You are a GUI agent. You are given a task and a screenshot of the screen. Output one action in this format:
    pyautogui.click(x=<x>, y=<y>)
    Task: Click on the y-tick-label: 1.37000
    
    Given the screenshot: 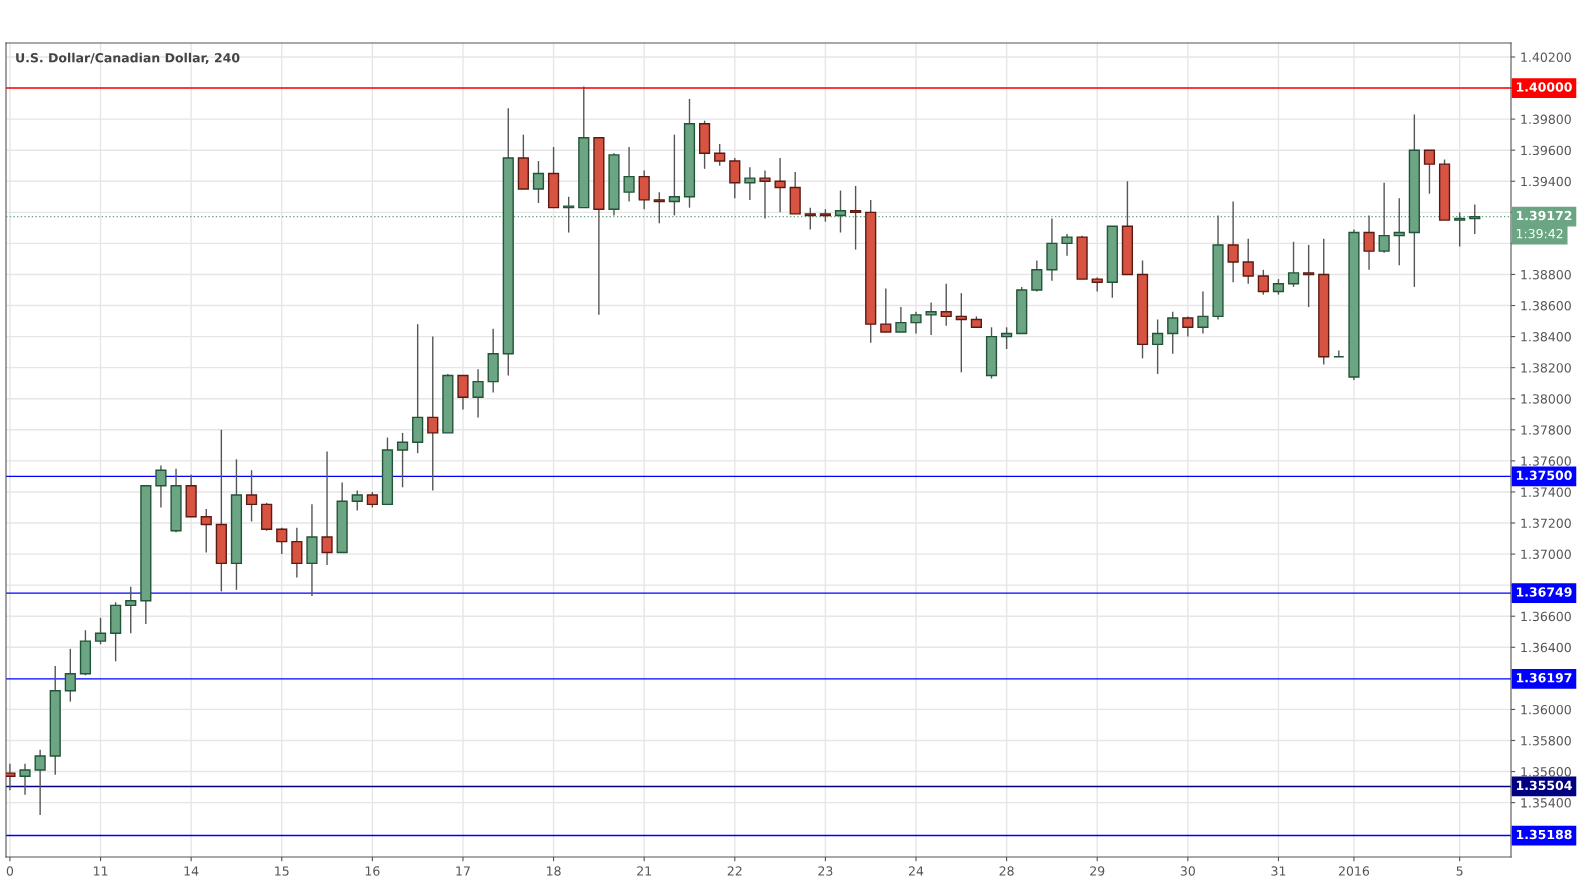 What is the action you would take?
    pyautogui.click(x=1546, y=554)
    